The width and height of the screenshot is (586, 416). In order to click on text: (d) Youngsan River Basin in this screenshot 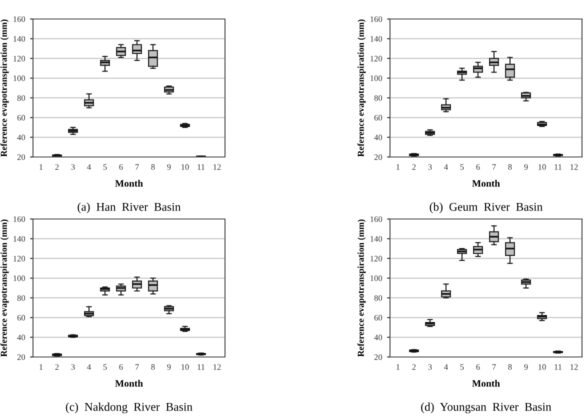, I will do `click(486, 408)`.